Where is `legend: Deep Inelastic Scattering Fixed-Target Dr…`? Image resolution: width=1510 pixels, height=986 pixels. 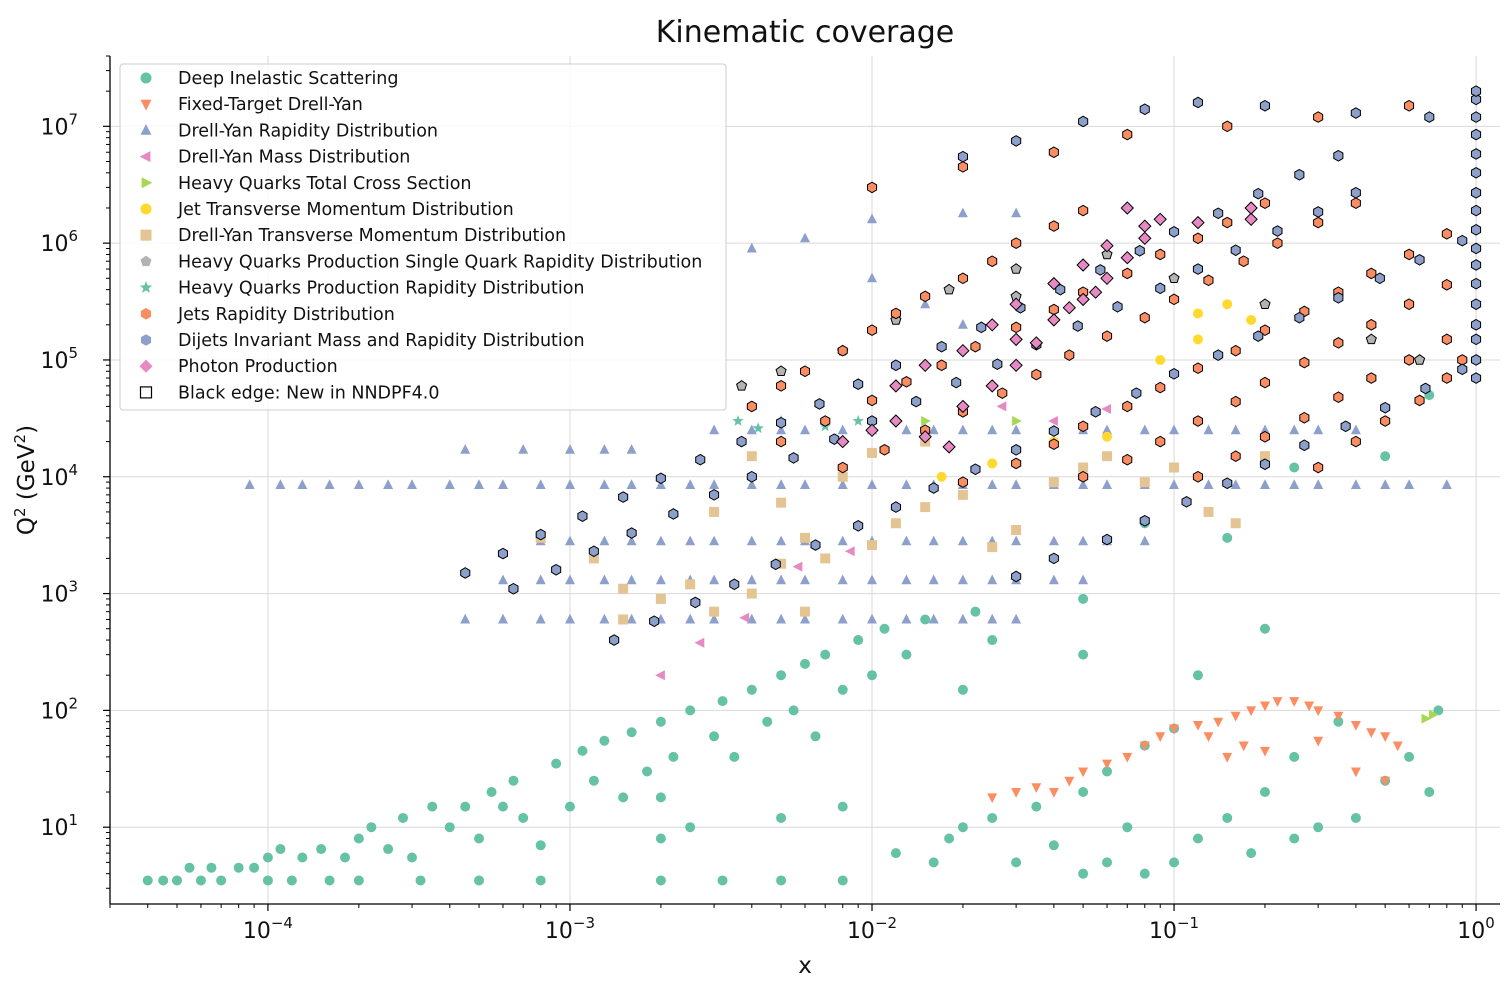 legend: Deep Inelastic Scattering Fixed-Target Dr… is located at coordinates (423, 237).